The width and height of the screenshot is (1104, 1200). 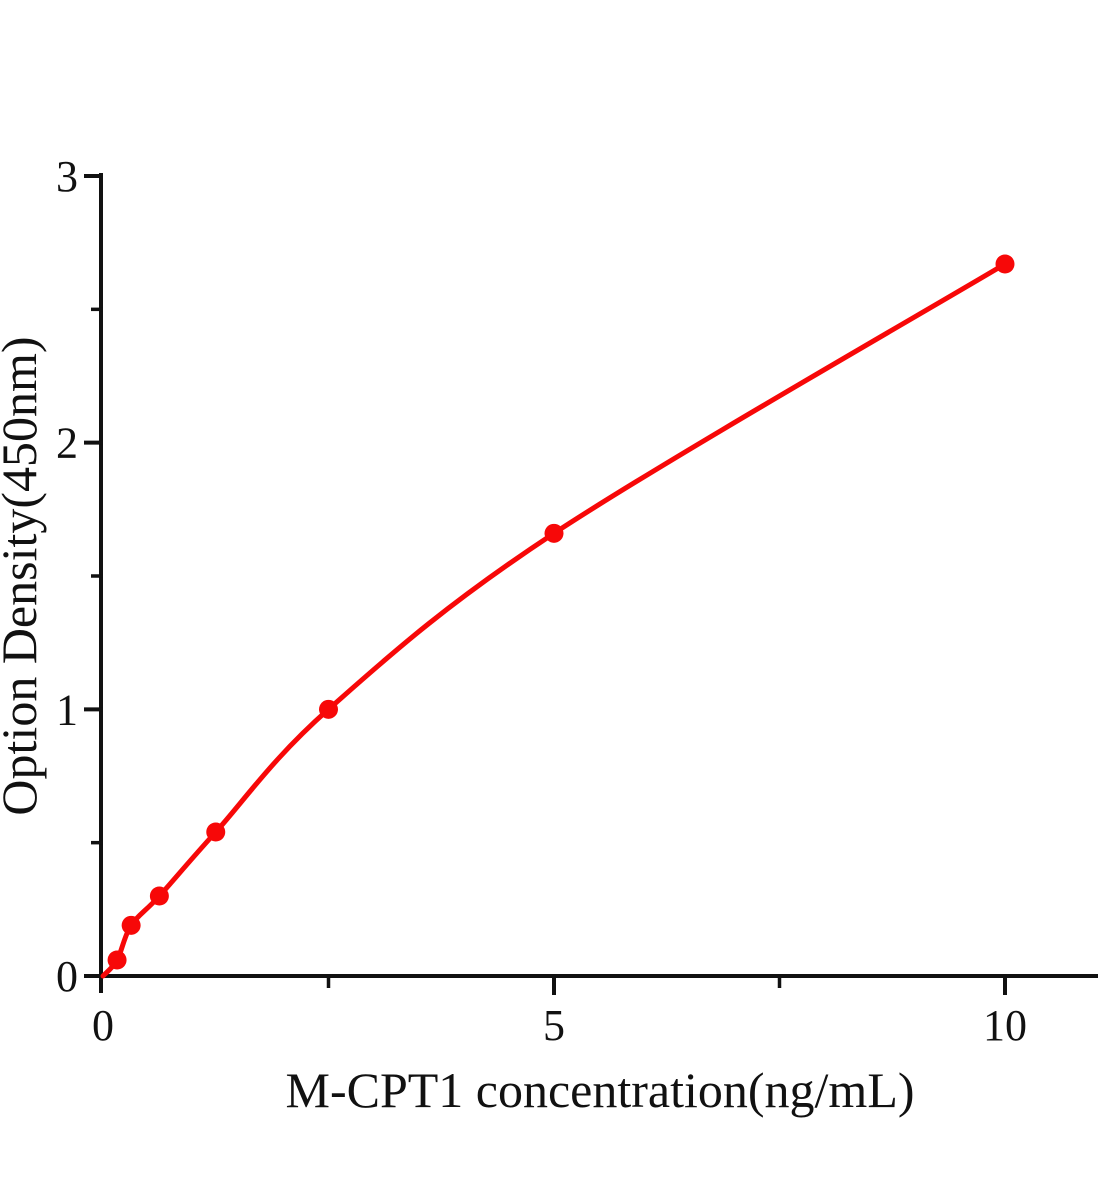 I want to click on x-axis-title: M-CPT1 concentration(ng/mL), so click(x=599, y=1090).